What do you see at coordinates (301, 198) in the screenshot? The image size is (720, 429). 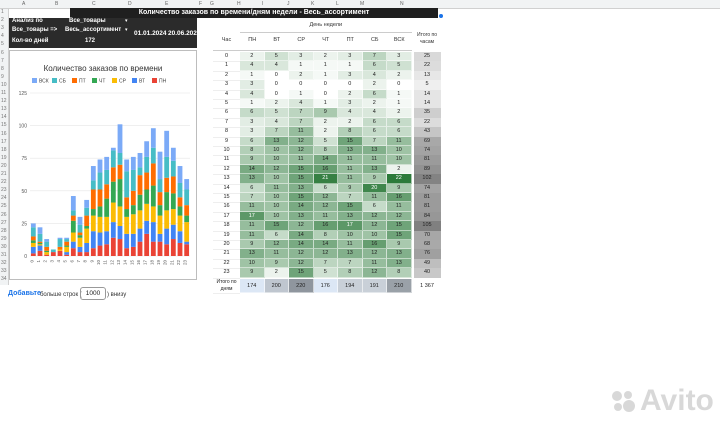 I see `value-cell: 15` at bounding box center [301, 198].